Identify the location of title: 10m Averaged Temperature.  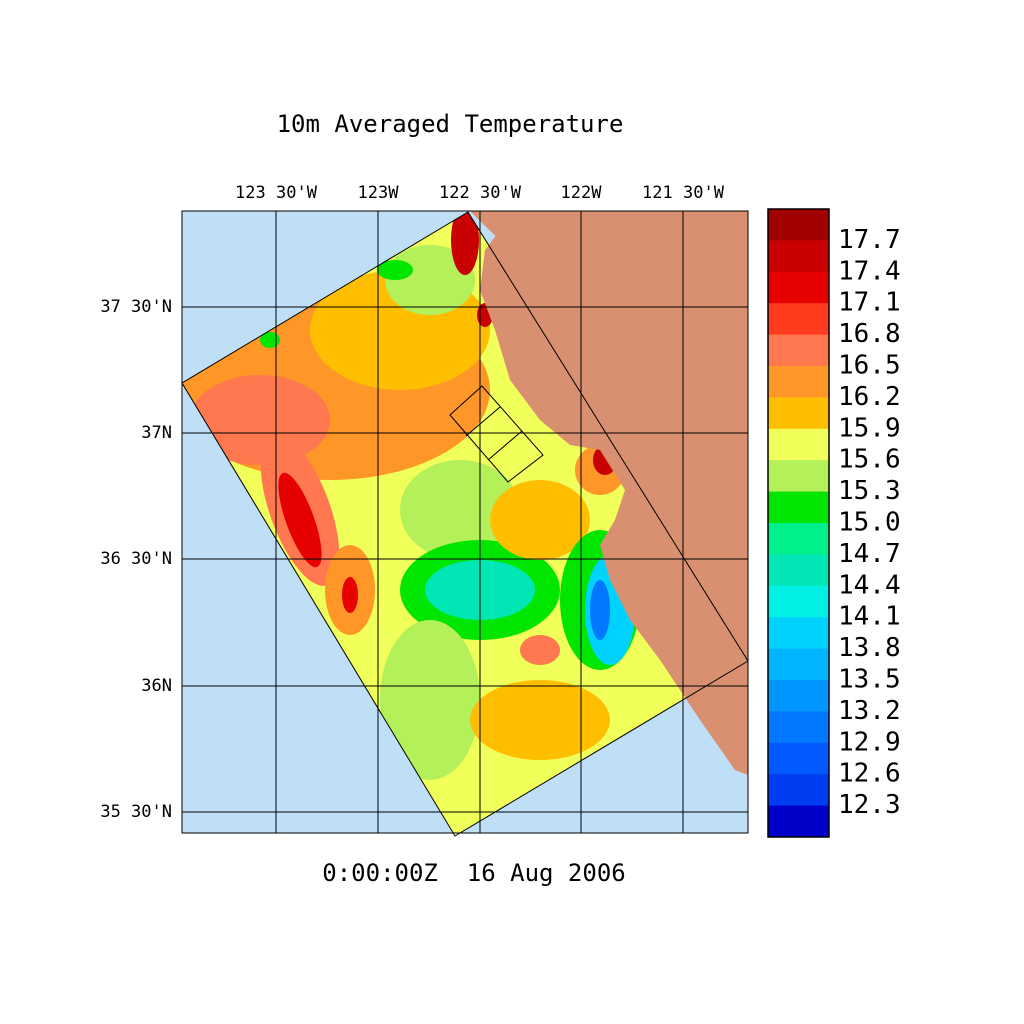
(450, 124).